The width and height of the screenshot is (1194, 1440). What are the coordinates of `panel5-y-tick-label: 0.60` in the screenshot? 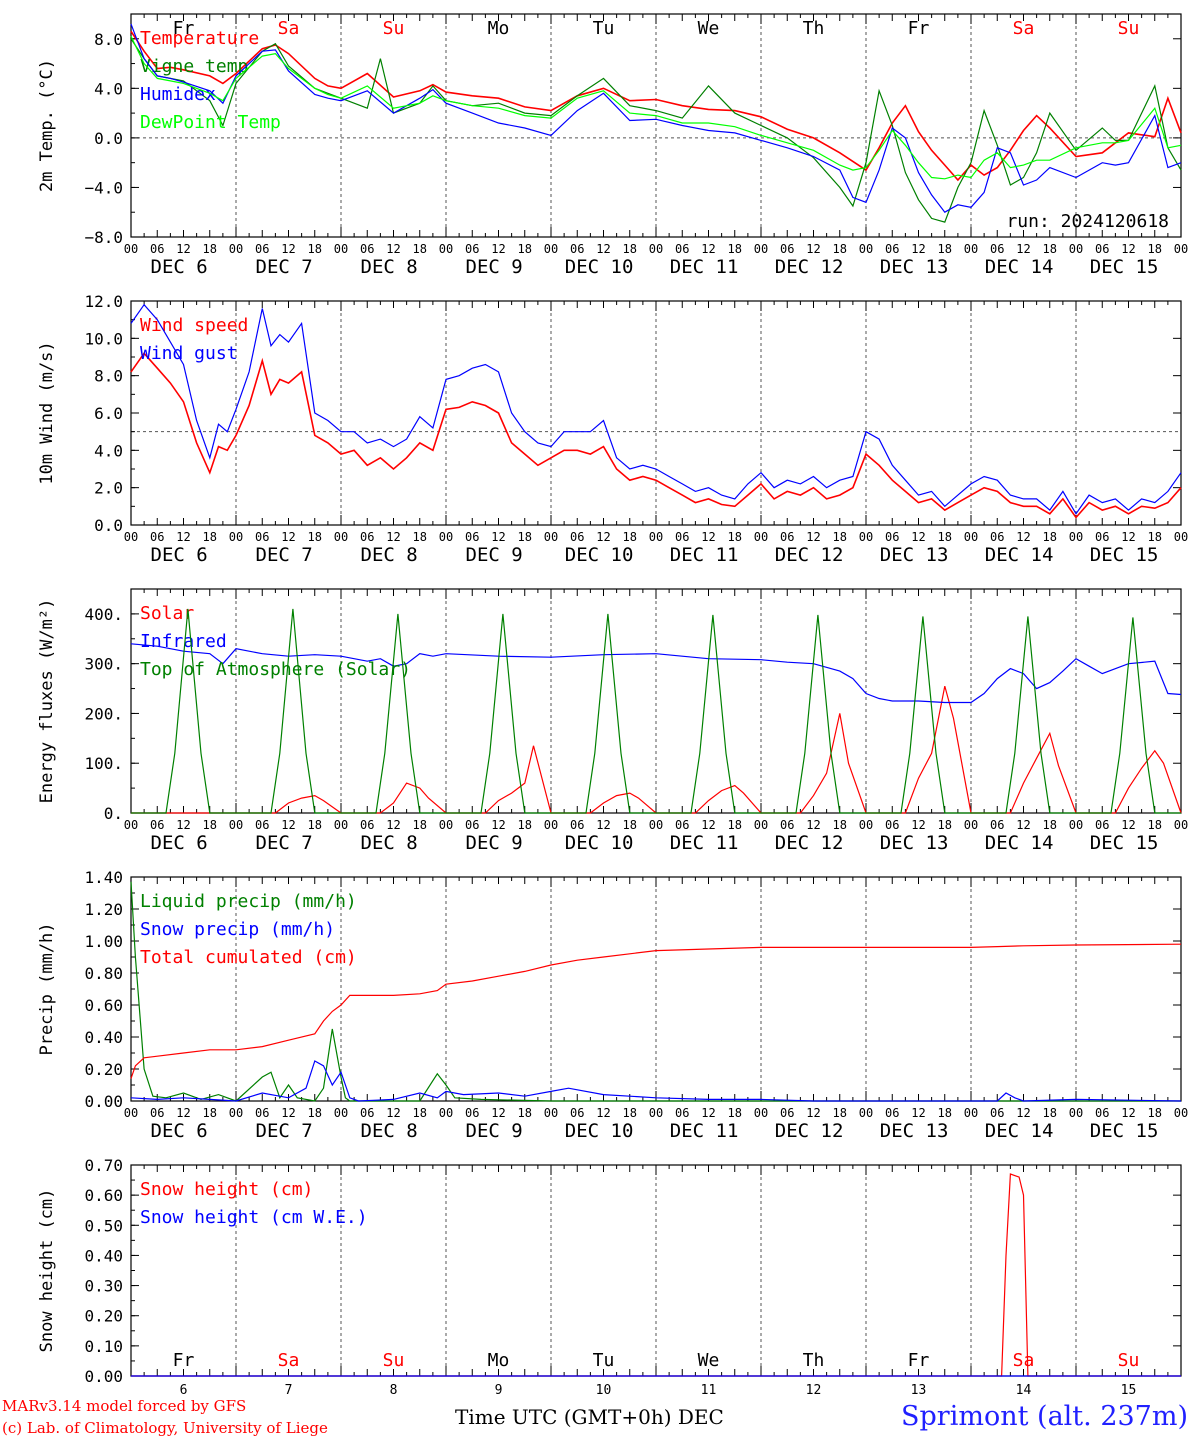 It's located at (103, 1195).